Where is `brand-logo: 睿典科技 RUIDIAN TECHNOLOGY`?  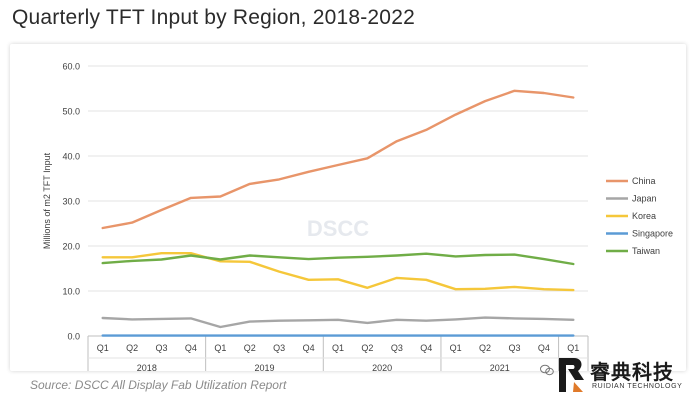
brand-logo: 睿典科技 RUIDIAN TECHNOLOGY is located at coordinates (618, 376).